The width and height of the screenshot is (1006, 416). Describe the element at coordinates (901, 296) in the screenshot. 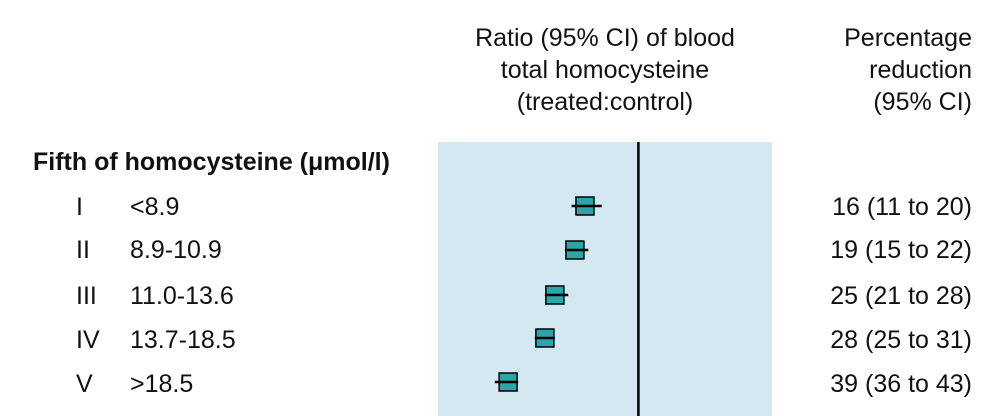

I see `pct-reduction-3: 25 (21 to 28)` at that location.